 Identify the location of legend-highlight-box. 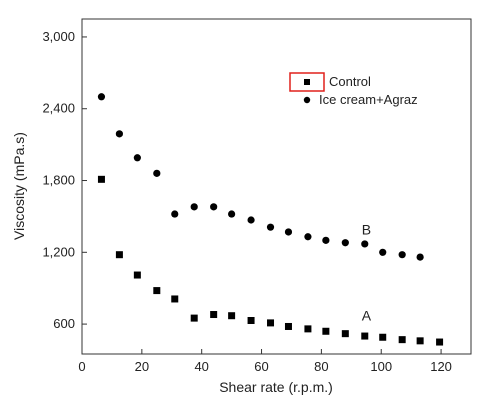
(307, 82).